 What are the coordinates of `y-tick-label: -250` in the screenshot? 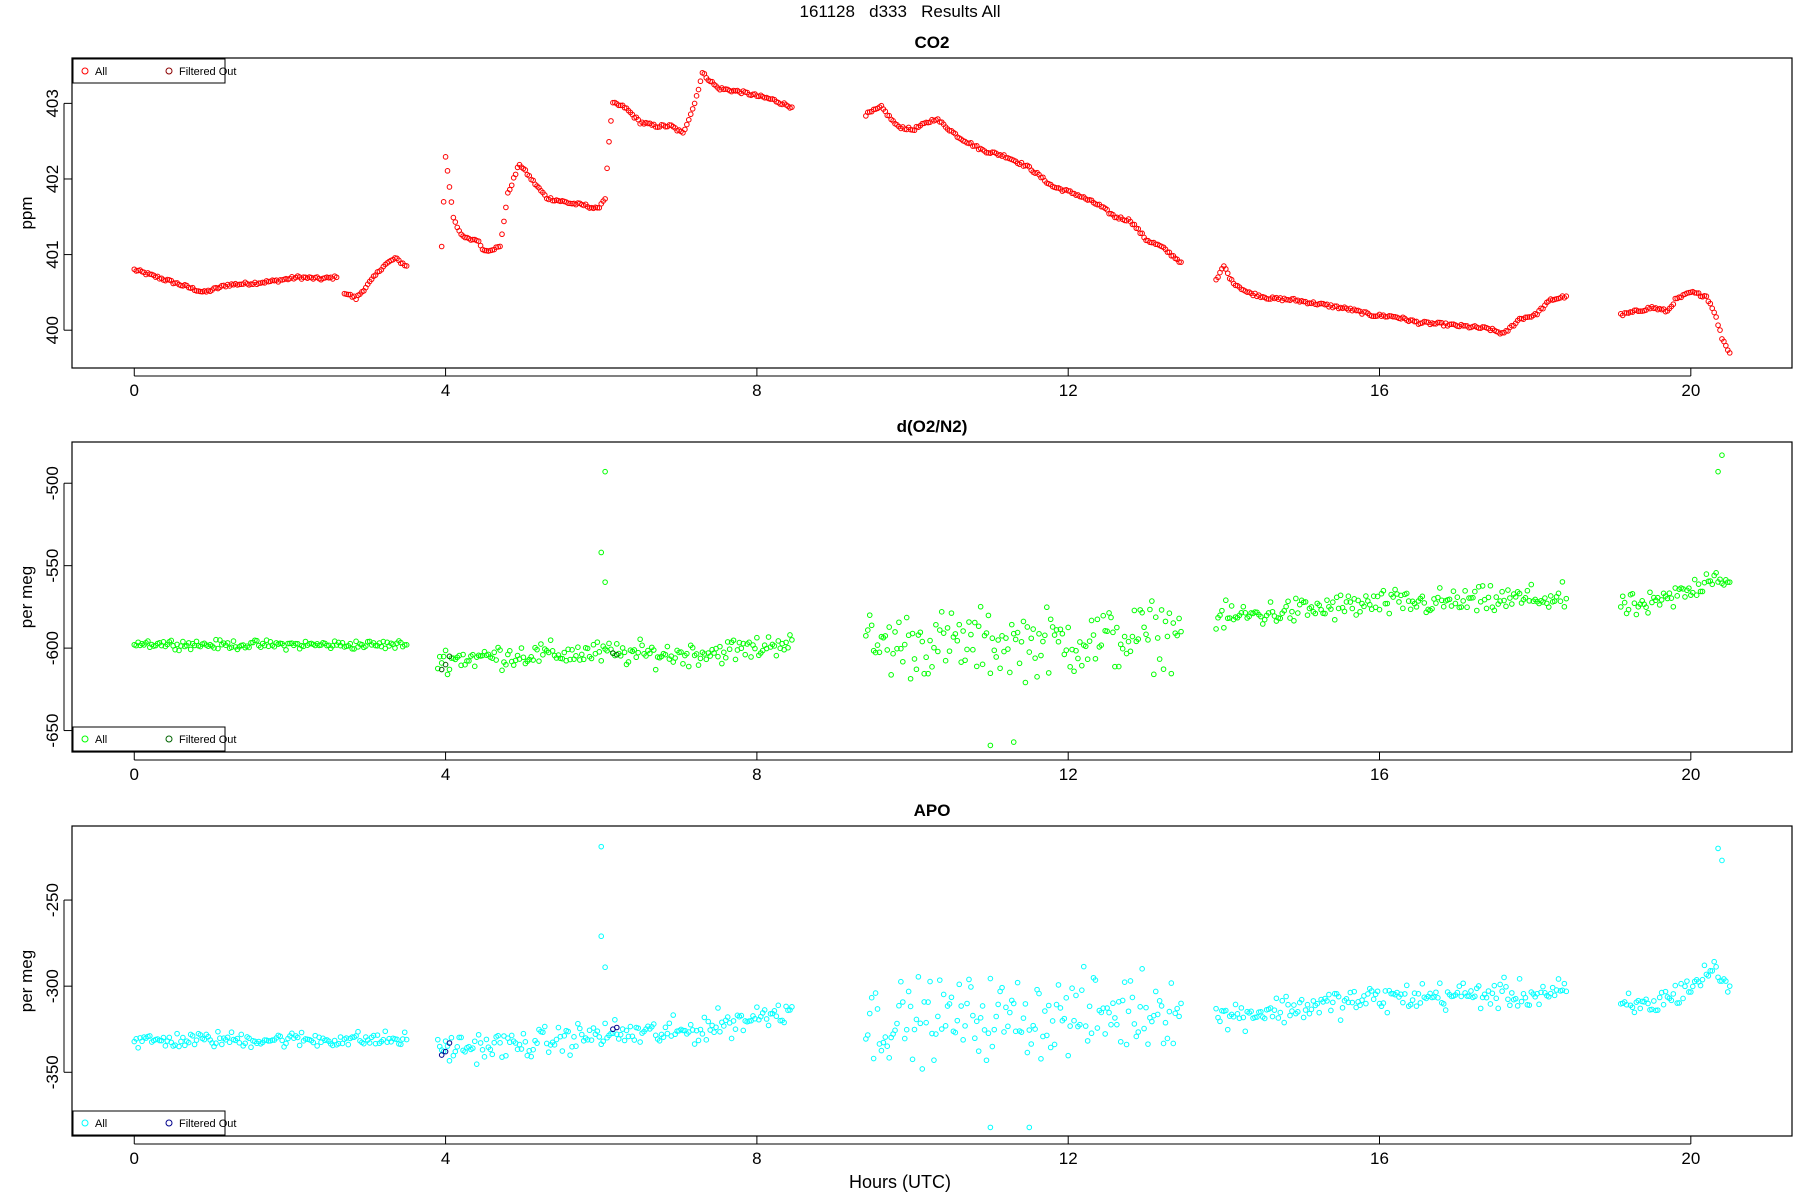 It's located at (52, 900).